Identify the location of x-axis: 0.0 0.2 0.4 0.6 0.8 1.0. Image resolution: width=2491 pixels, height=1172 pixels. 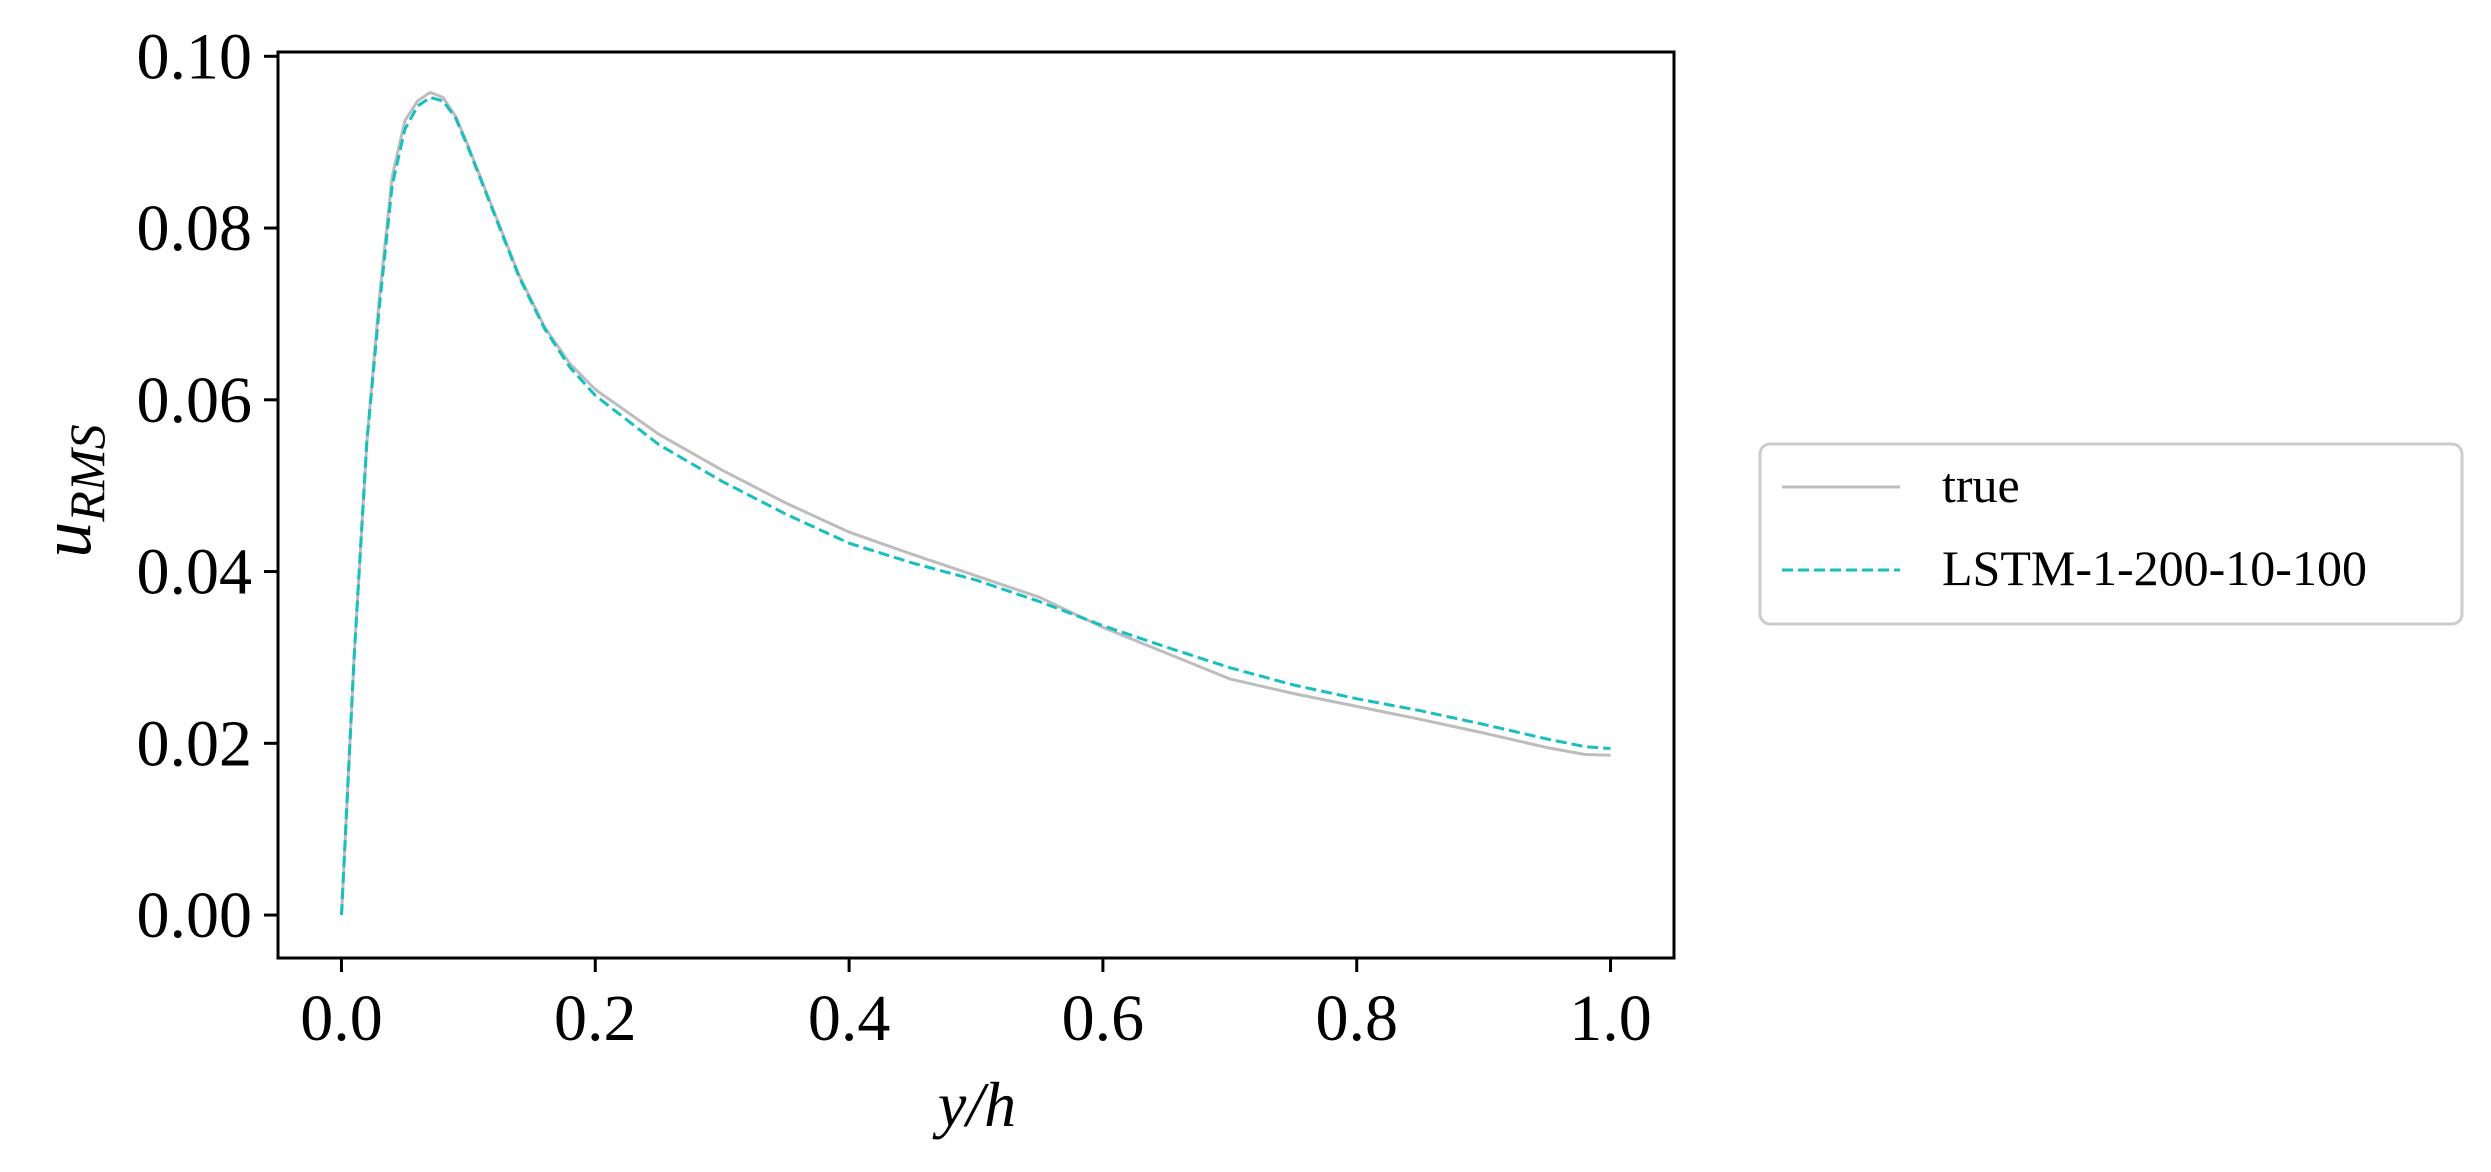
(976, 1006).